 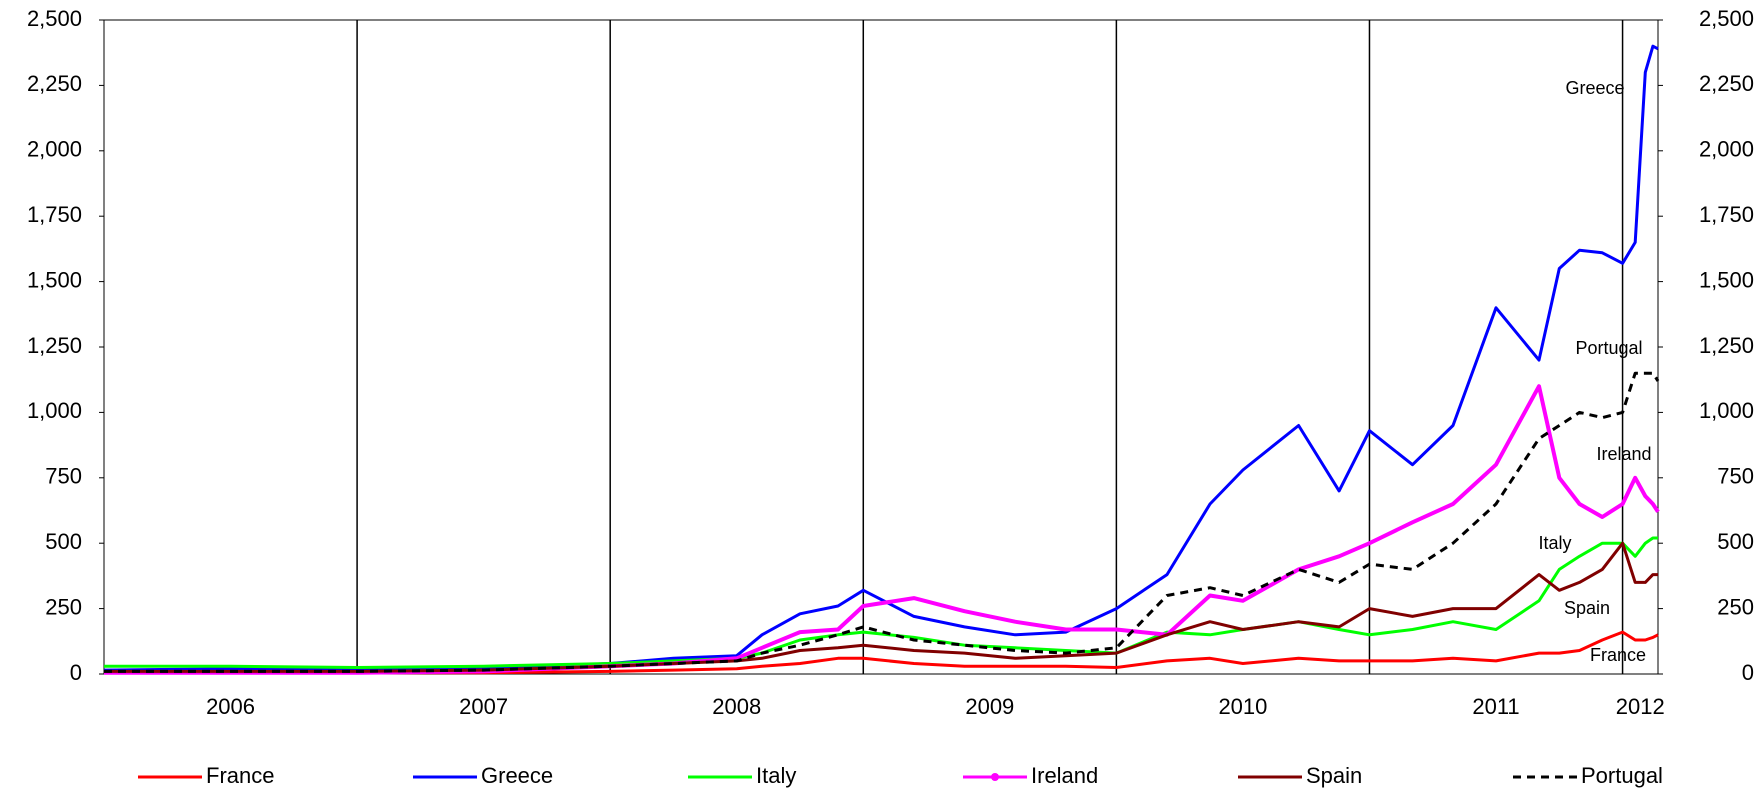 I want to click on x-tick-label: 2008, so click(x=736, y=706).